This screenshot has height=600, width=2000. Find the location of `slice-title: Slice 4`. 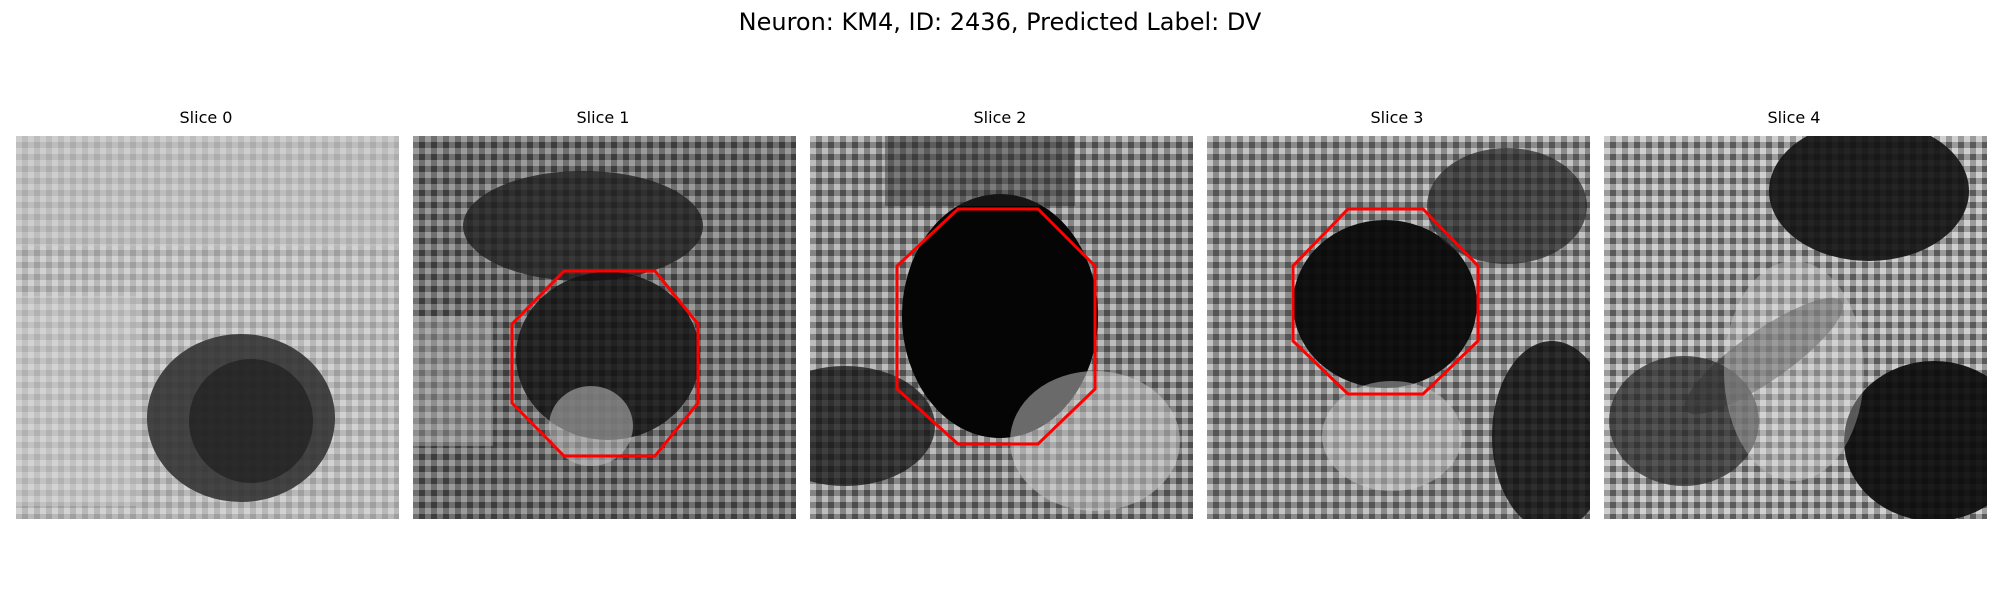

slice-title: Slice 4 is located at coordinates (1794, 117).